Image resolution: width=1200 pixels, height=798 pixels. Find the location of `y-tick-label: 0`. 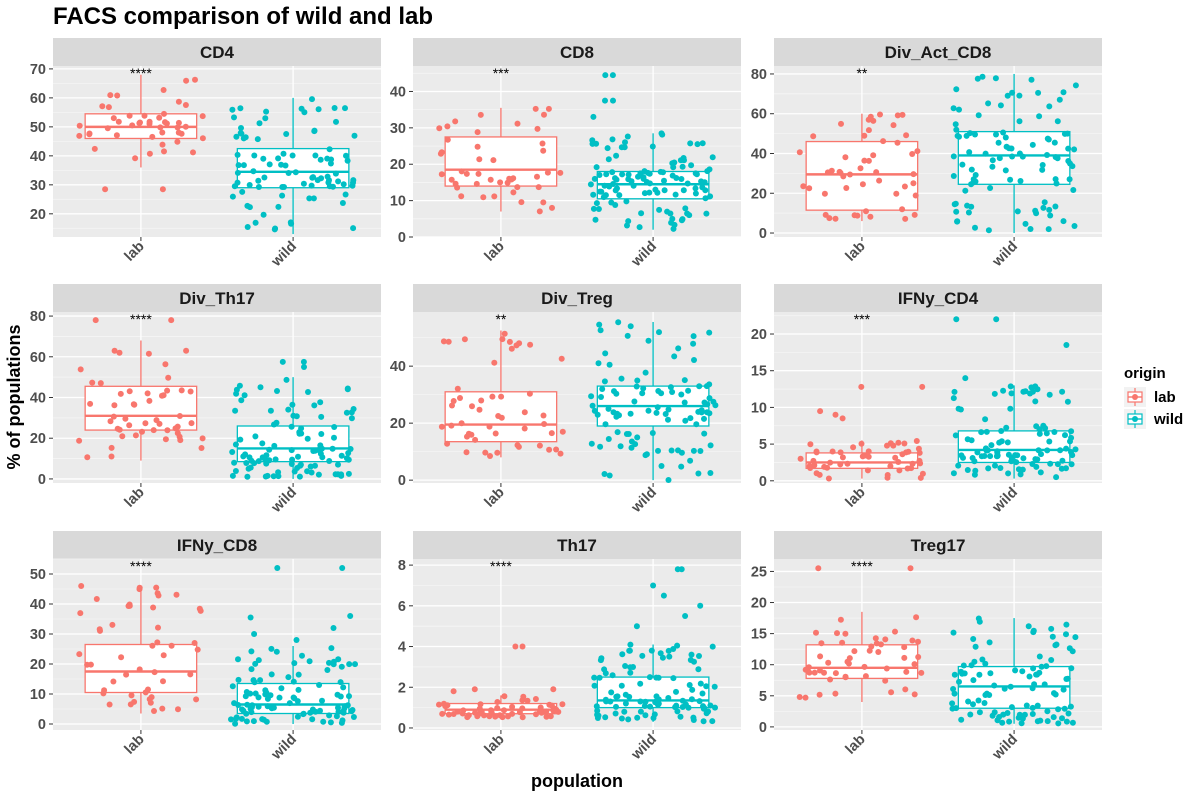

y-tick-label: 0 is located at coordinates (402, 238).